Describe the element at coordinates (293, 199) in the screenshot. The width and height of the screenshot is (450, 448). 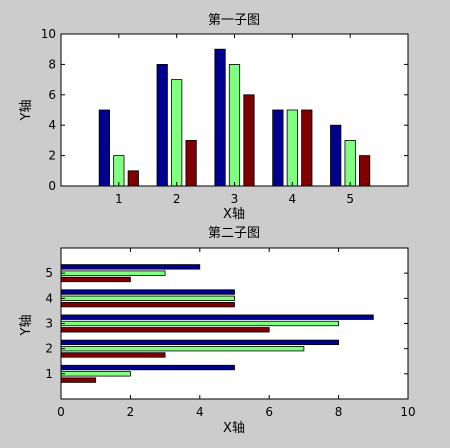
I see `subplot-1-x-tick-label: 4` at that location.